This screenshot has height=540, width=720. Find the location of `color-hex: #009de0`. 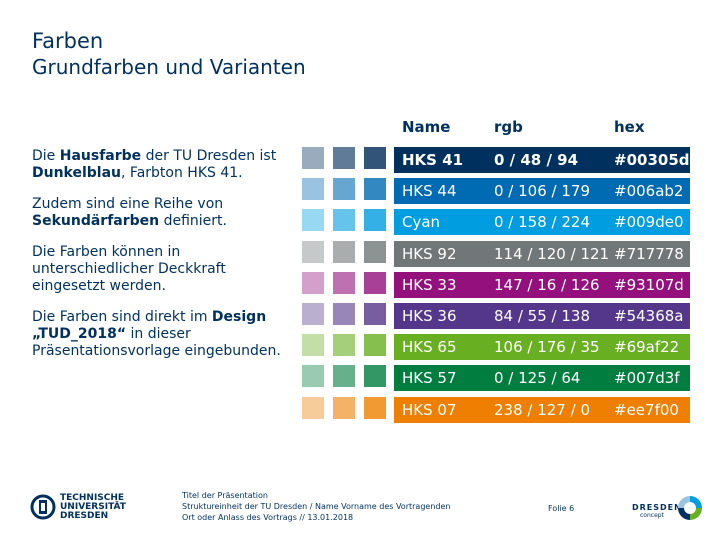

color-hex: #009de0 is located at coordinates (649, 222).